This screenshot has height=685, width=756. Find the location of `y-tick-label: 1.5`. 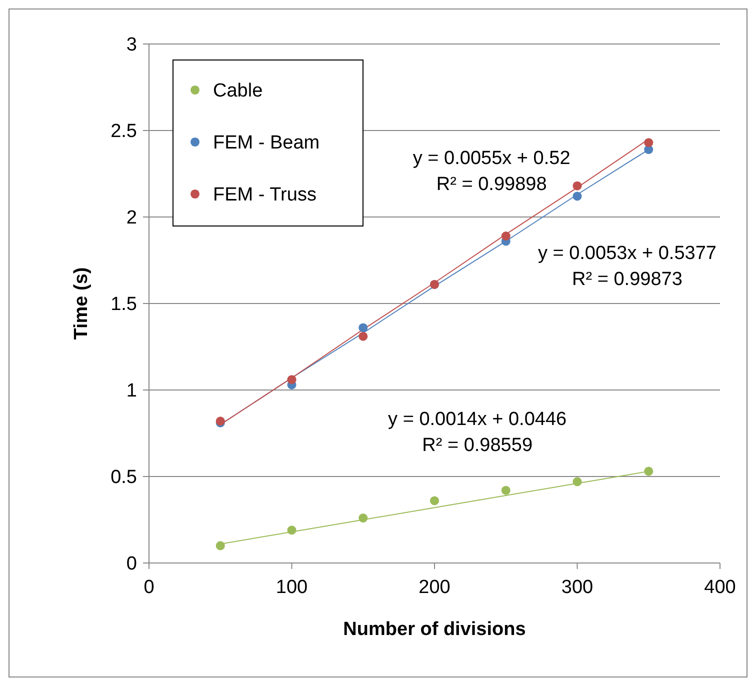

y-tick-label: 1.5 is located at coordinates (123, 305).